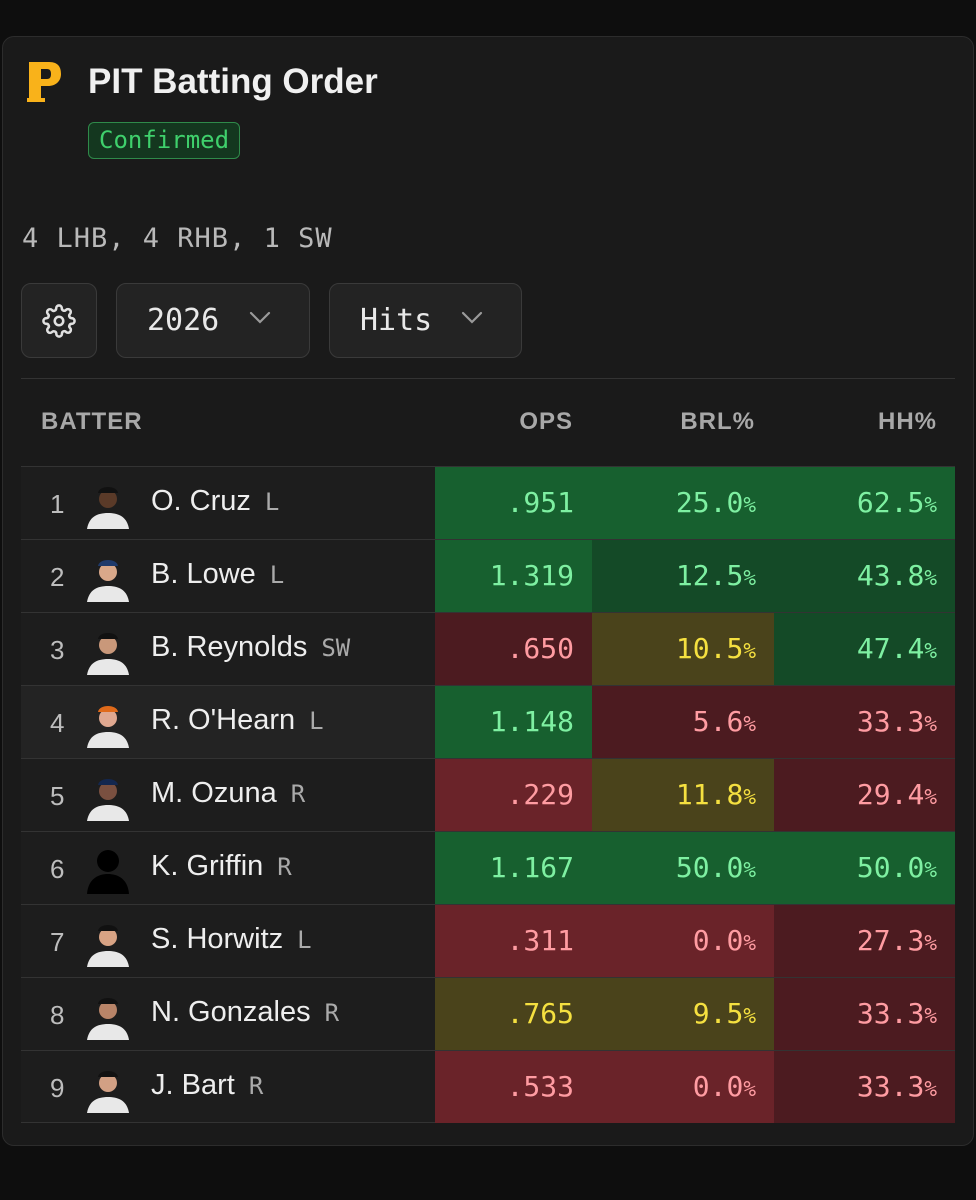 The image size is (976, 1200). What do you see at coordinates (907, 421) in the screenshot?
I see `column-header-hh: HH%` at bounding box center [907, 421].